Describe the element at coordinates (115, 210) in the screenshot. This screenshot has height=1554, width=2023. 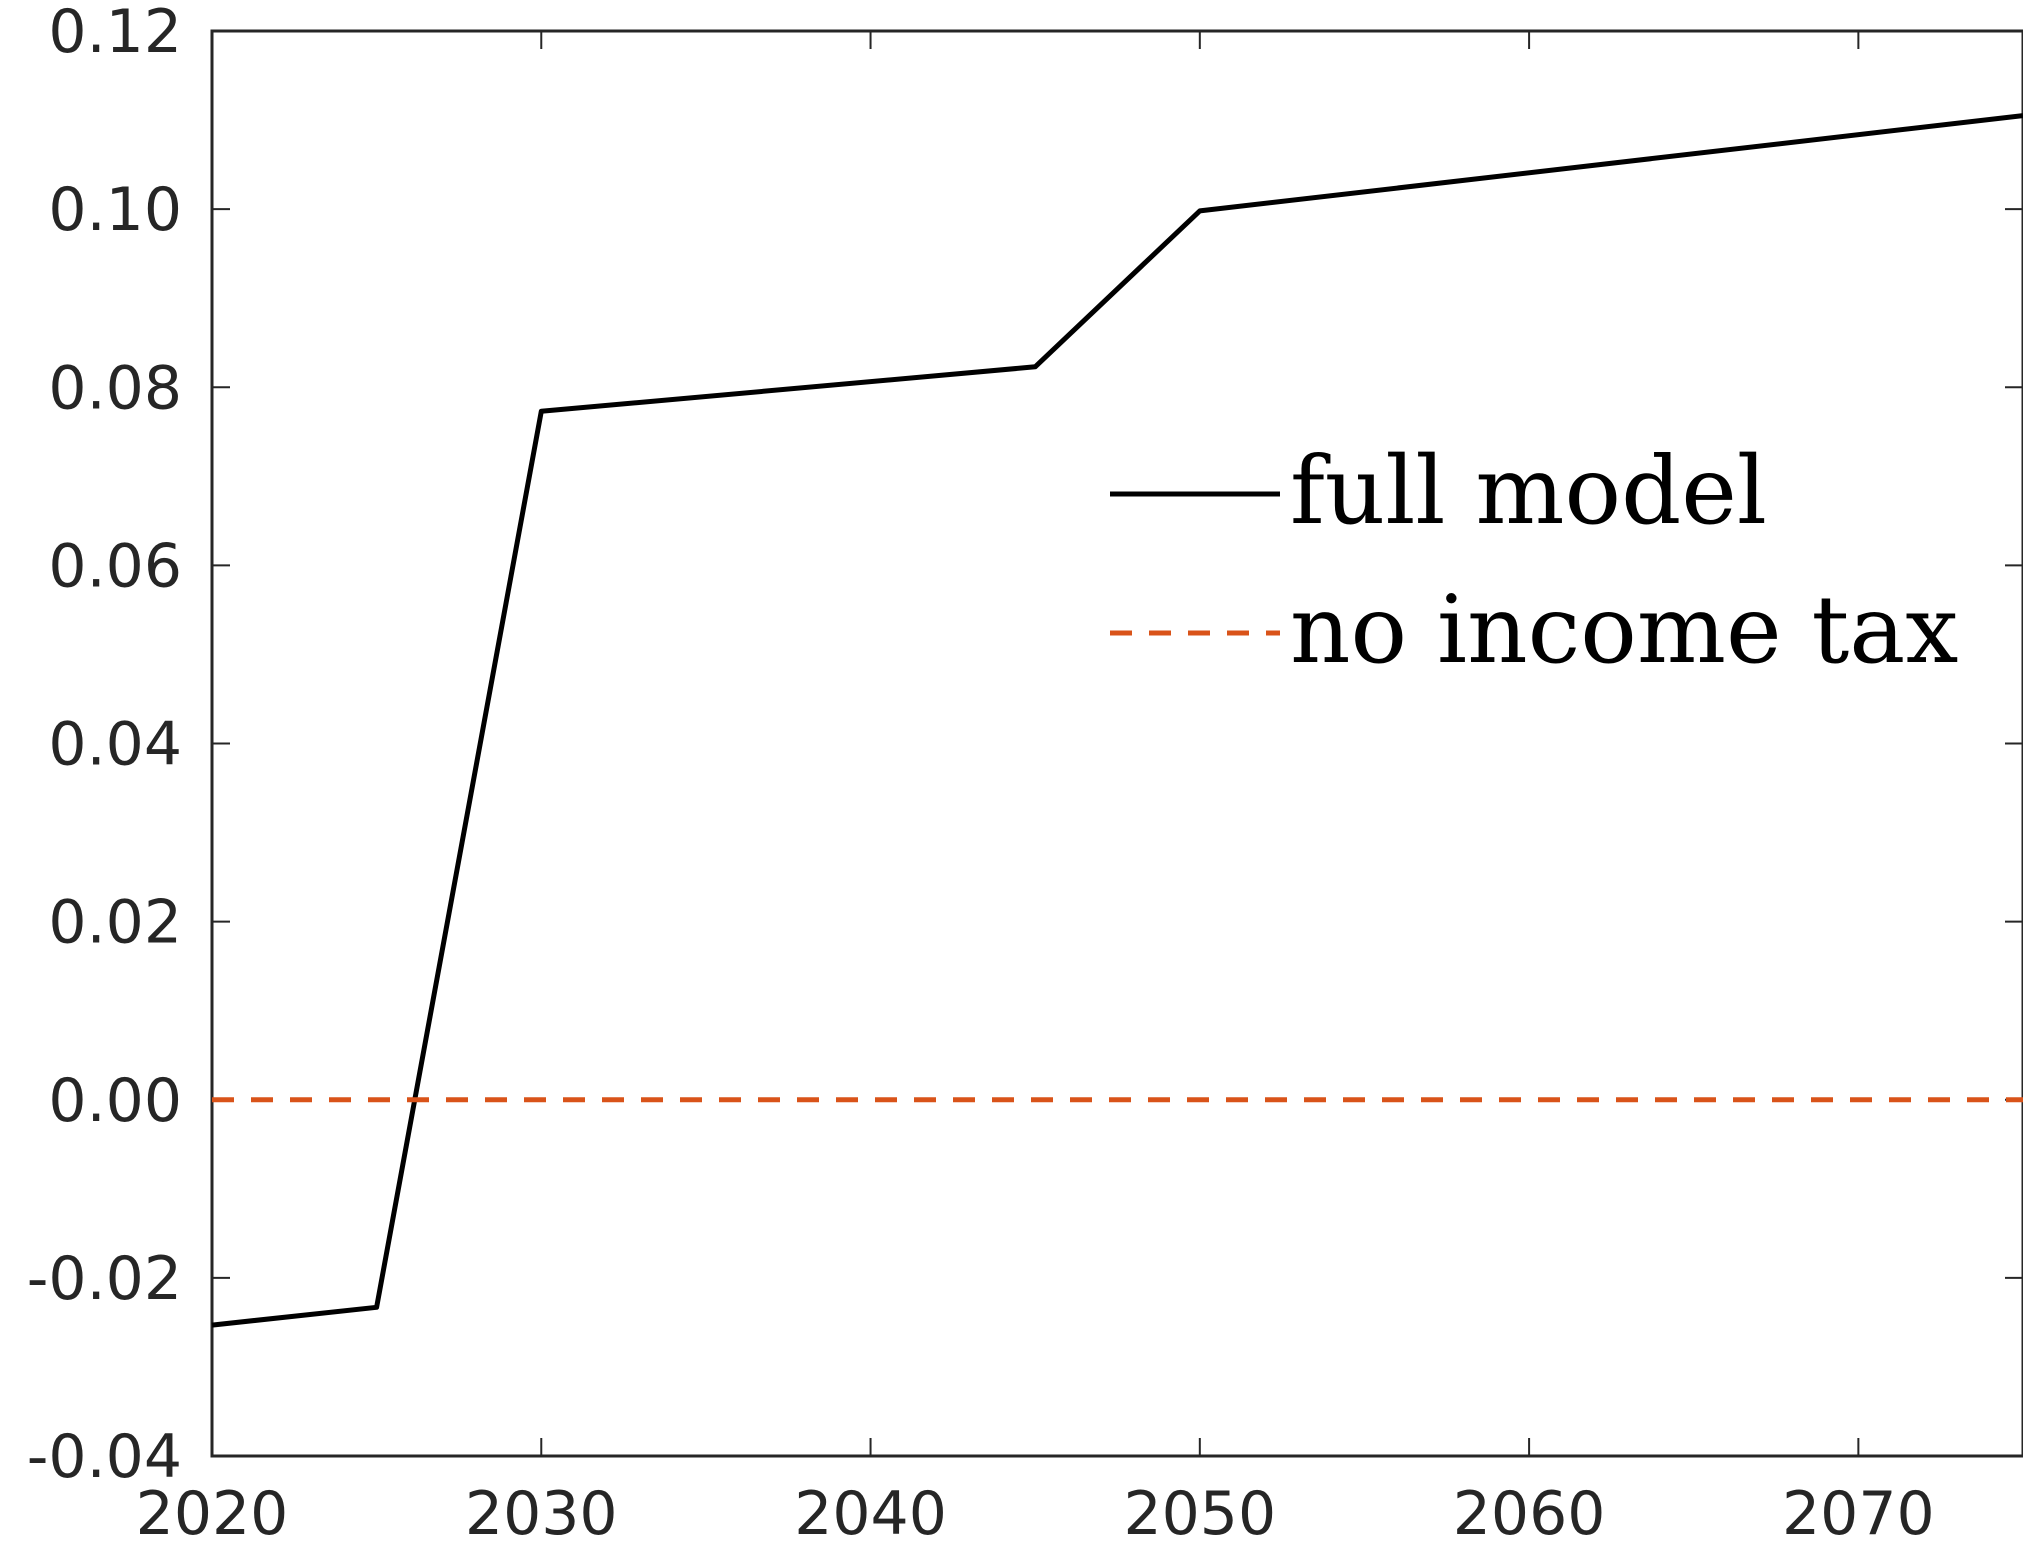
I see `y-tick-label: 0.10` at that location.